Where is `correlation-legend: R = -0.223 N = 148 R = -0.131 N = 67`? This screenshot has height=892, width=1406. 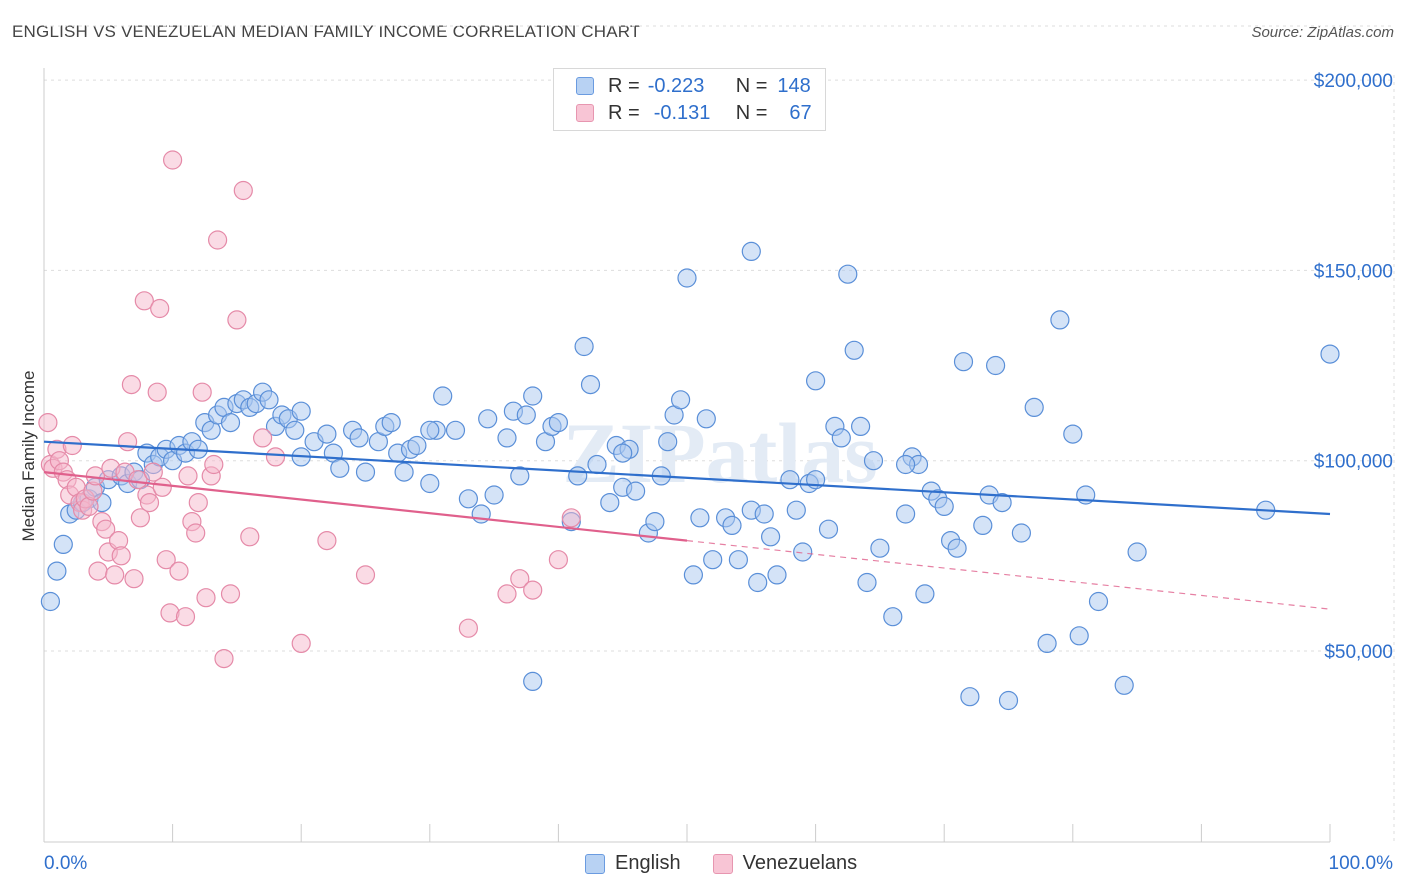 correlation-legend: R = -0.223 N = 148 R = -0.131 N = 67 is located at coordinates (689, 99).